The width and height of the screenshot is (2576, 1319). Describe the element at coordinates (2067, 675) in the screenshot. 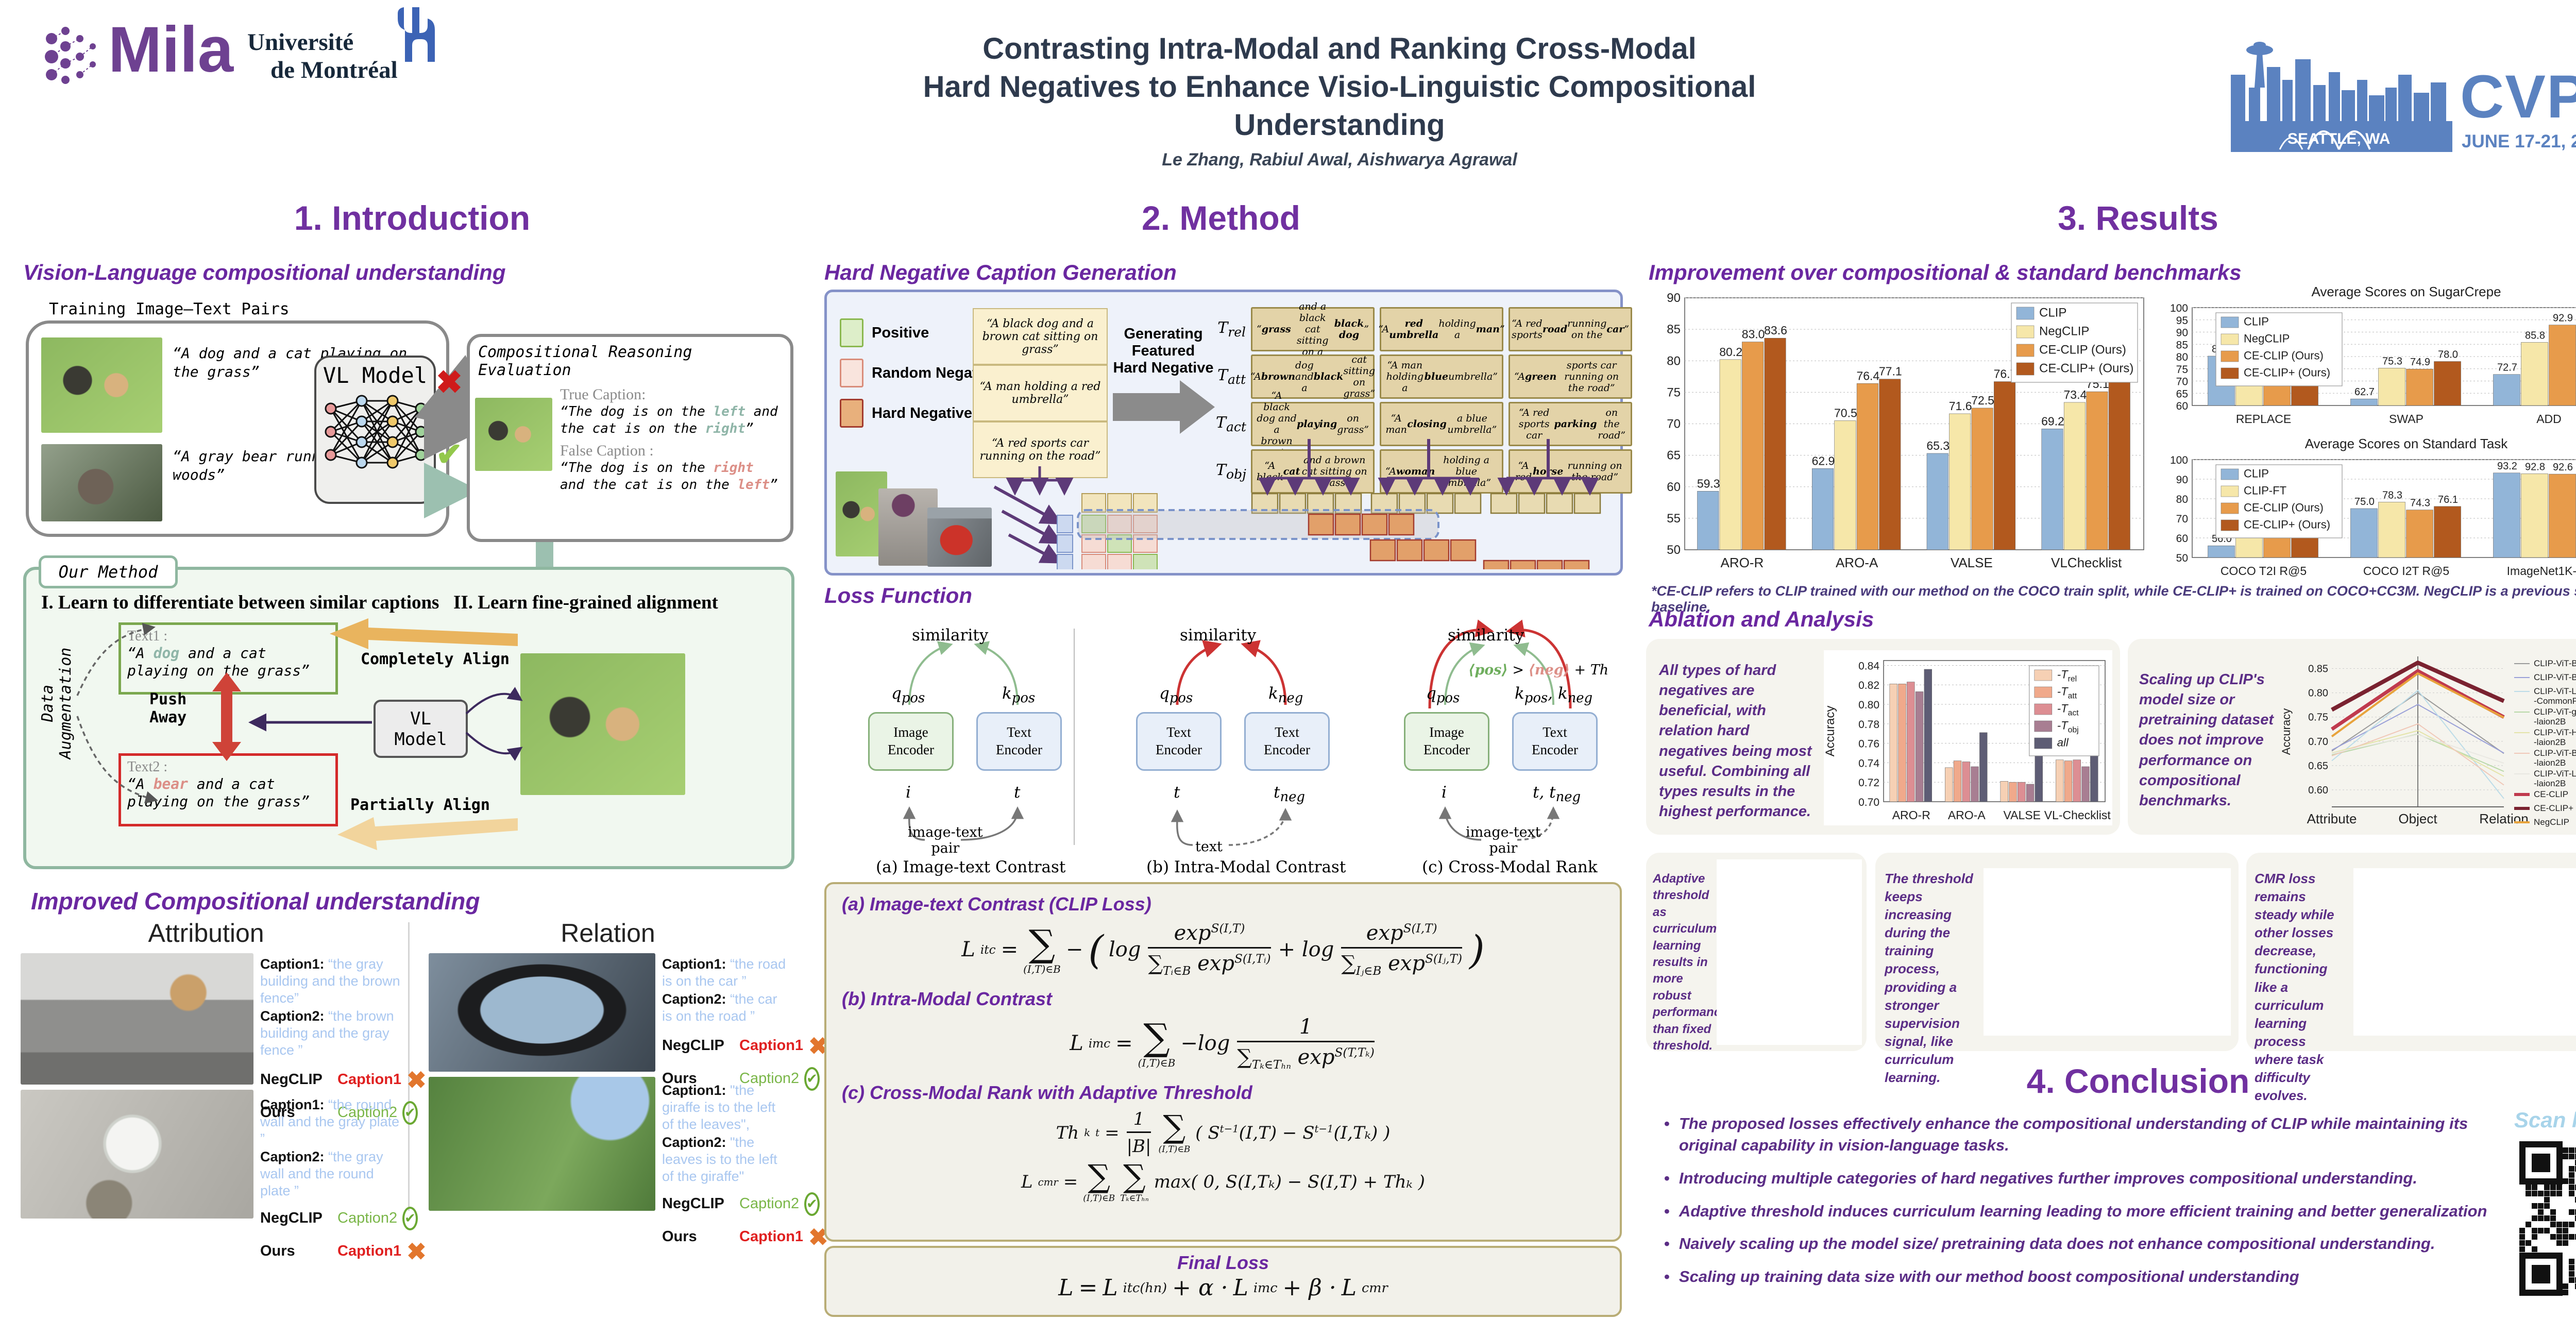

I see `svg-text: -Trel` at that location.